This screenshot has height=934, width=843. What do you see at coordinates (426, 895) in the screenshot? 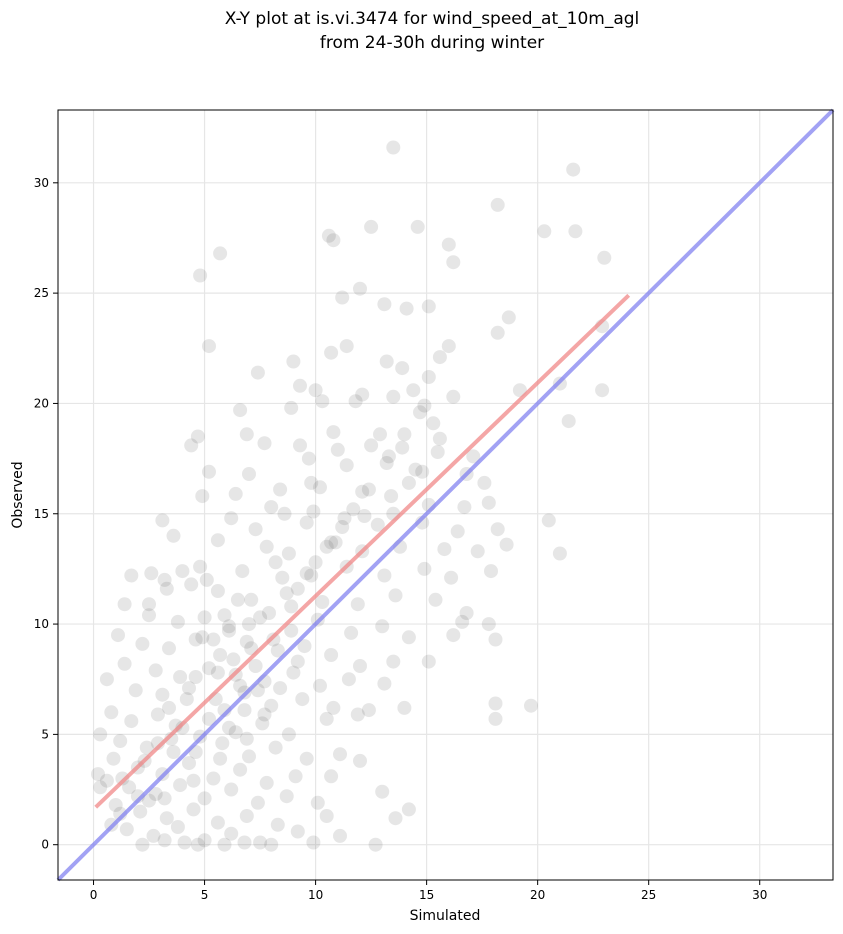
I see `x-tick-label: 15` at bounding box center [426, 895].